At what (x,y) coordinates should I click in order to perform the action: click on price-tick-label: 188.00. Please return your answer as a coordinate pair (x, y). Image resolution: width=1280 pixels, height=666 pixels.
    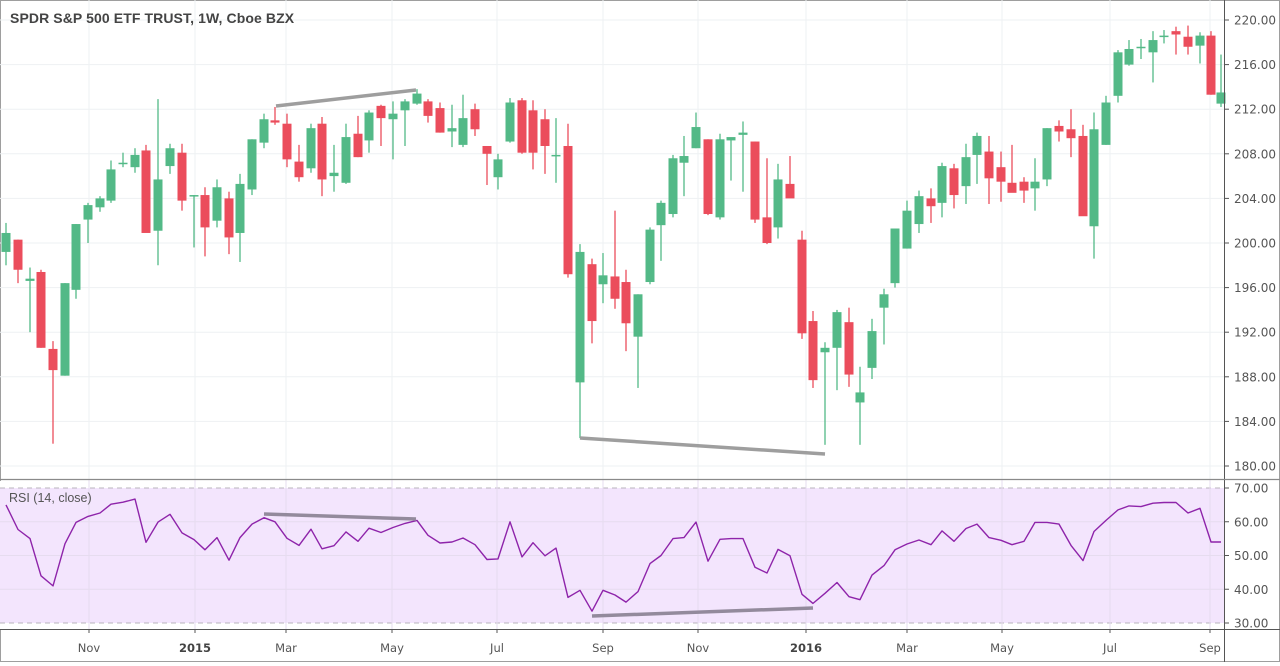
    Looking at the image, I should click on (1255, 377).